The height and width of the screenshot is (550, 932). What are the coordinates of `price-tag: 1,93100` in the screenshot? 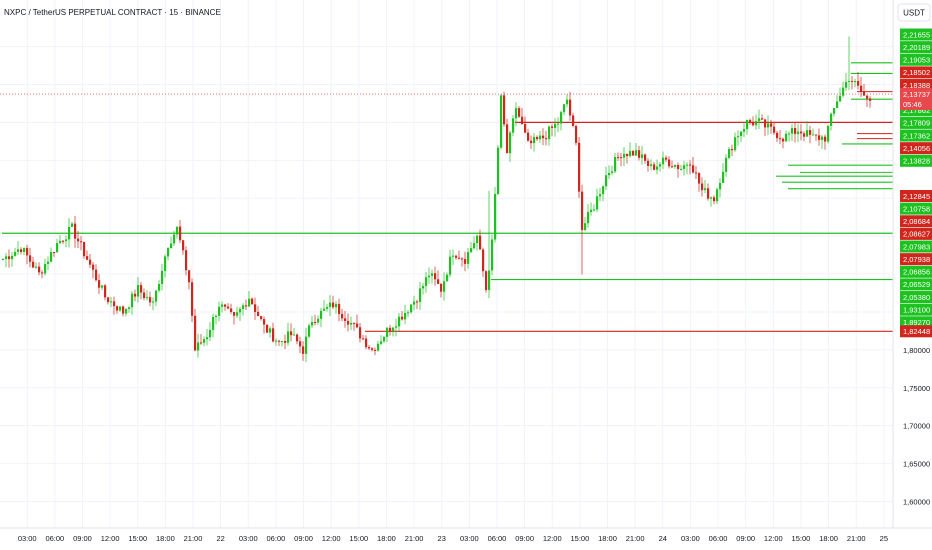 It's located at (916, 309).